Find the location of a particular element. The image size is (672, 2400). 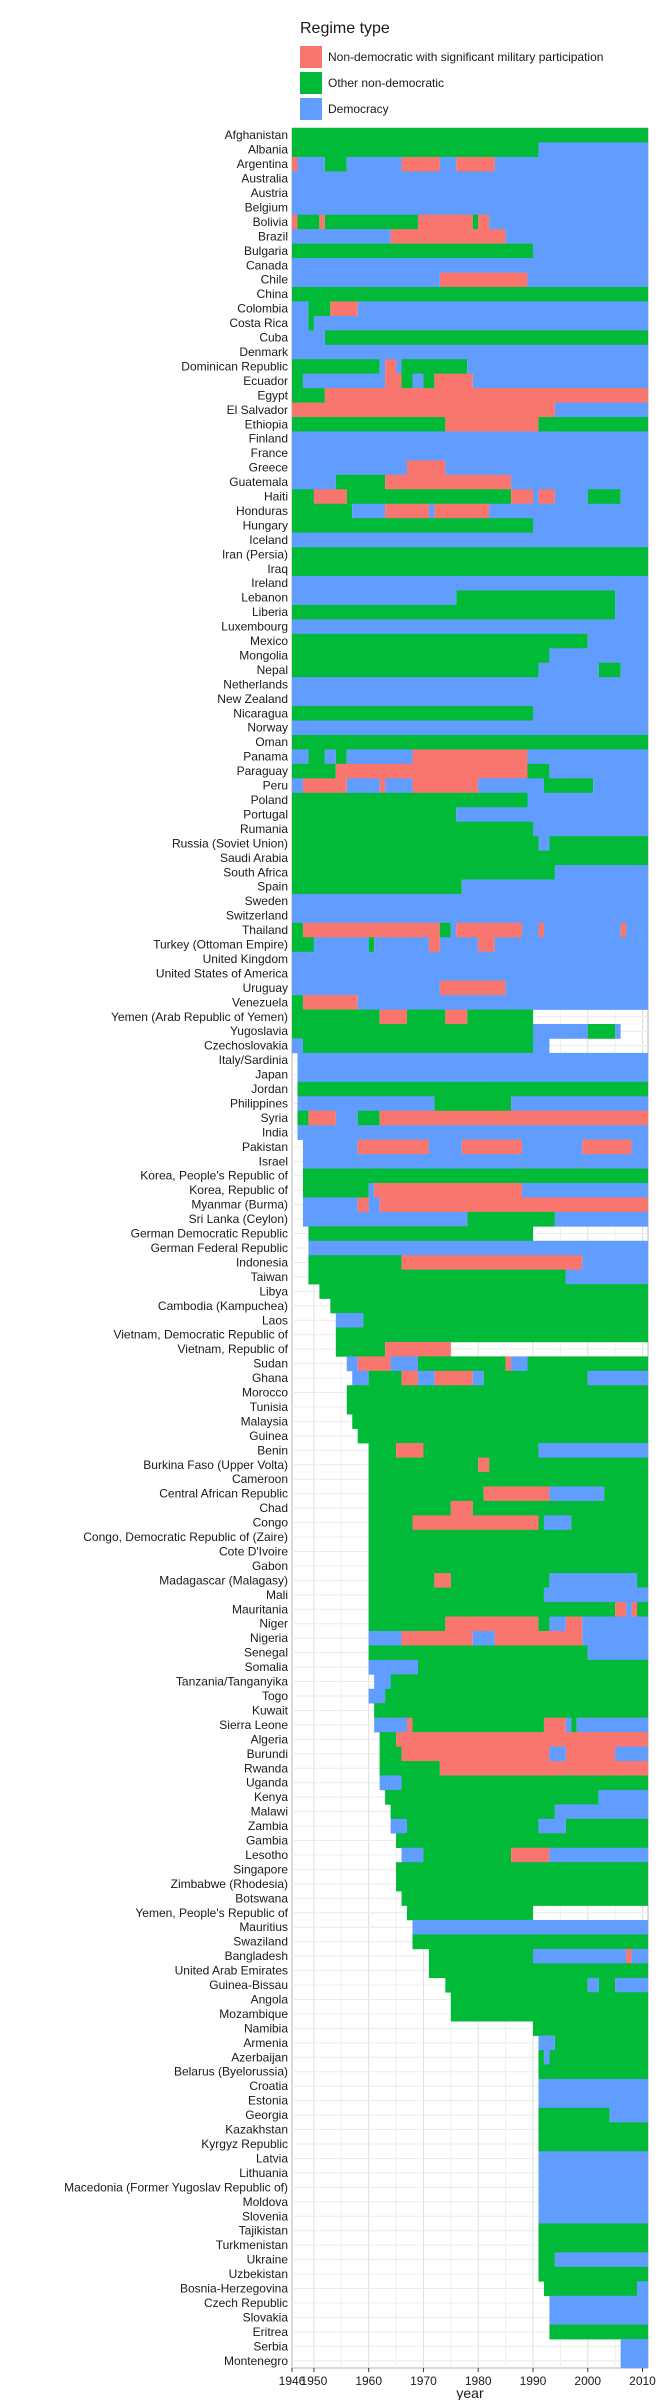

country-label: Bulgaria is located at coordinates (266, 251).